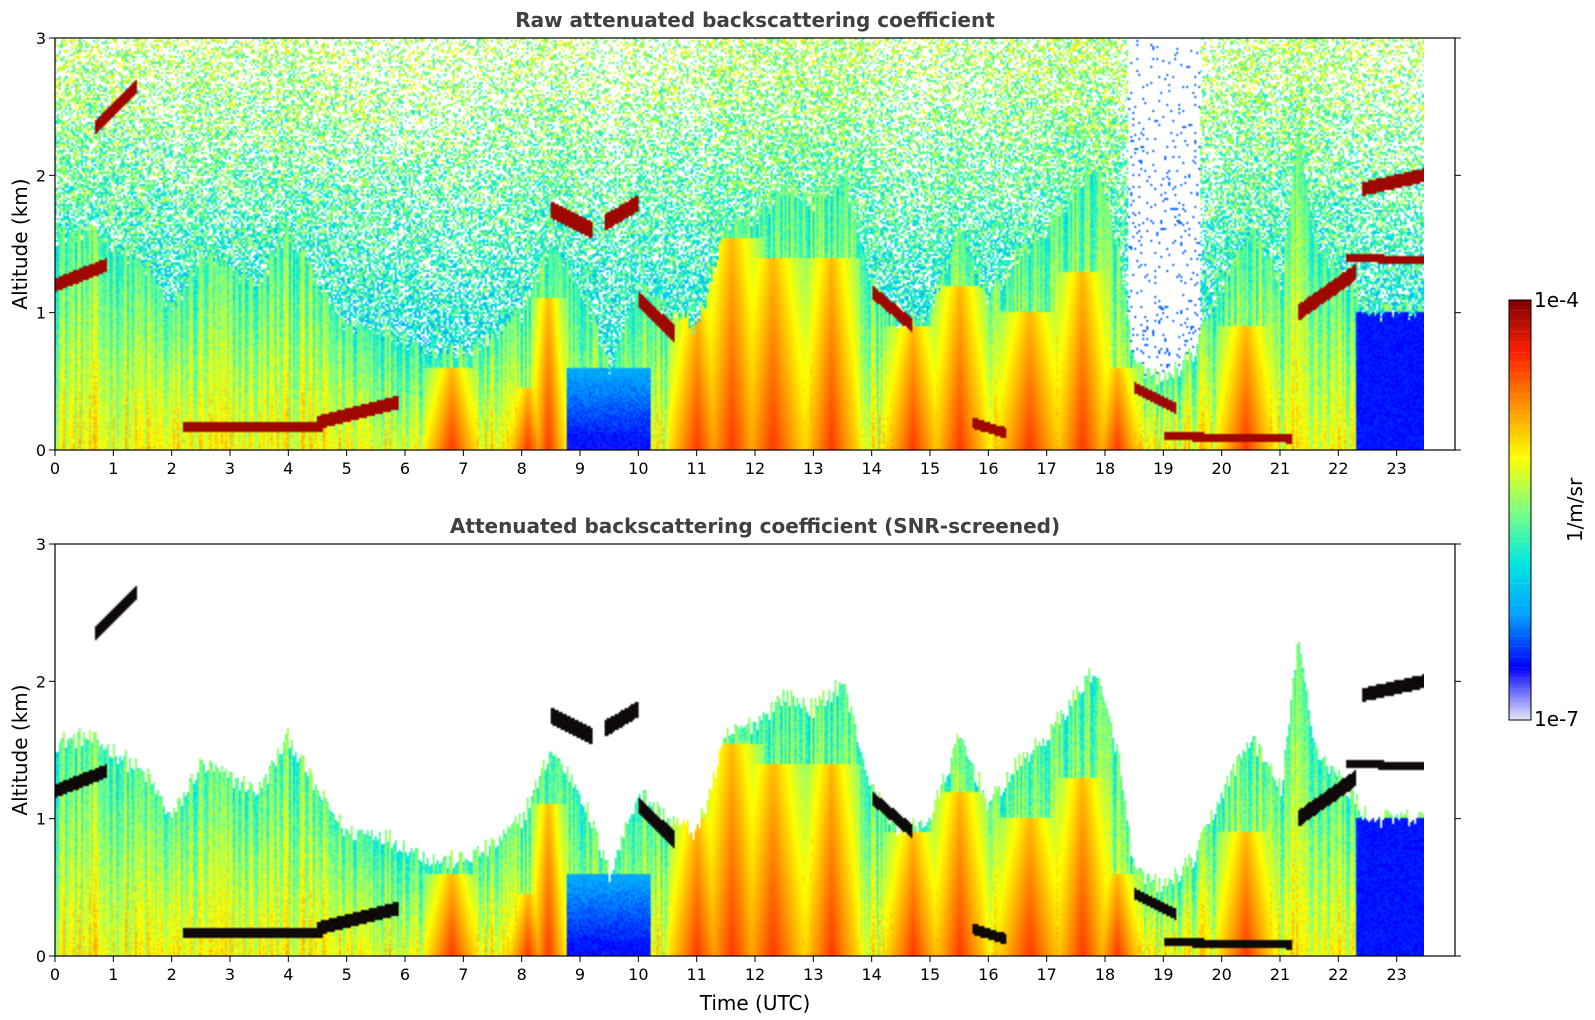 The height and width of the screenshot is (1020, 1595). What do you see at coordinates (1547, 509) in the screenshot?
I see `colorbar: 1e-4 1e-7 1/m/sr` at bounding box center [1547, 509].